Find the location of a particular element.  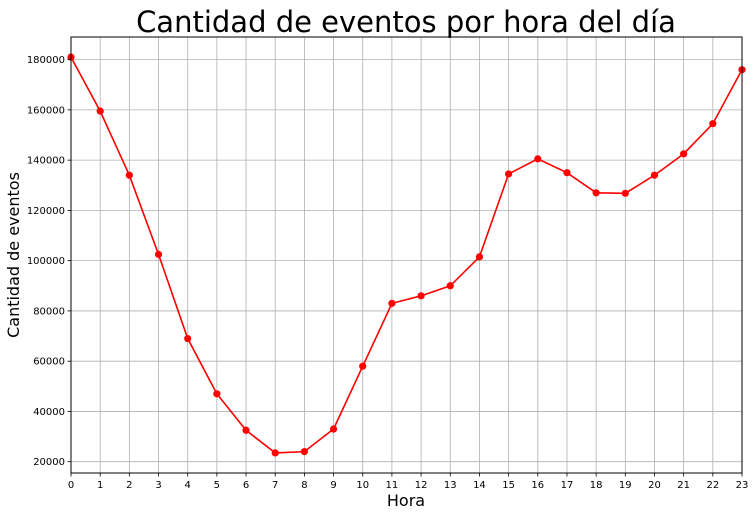

x-tick-label: 14 is located at coordinates (479, 485).